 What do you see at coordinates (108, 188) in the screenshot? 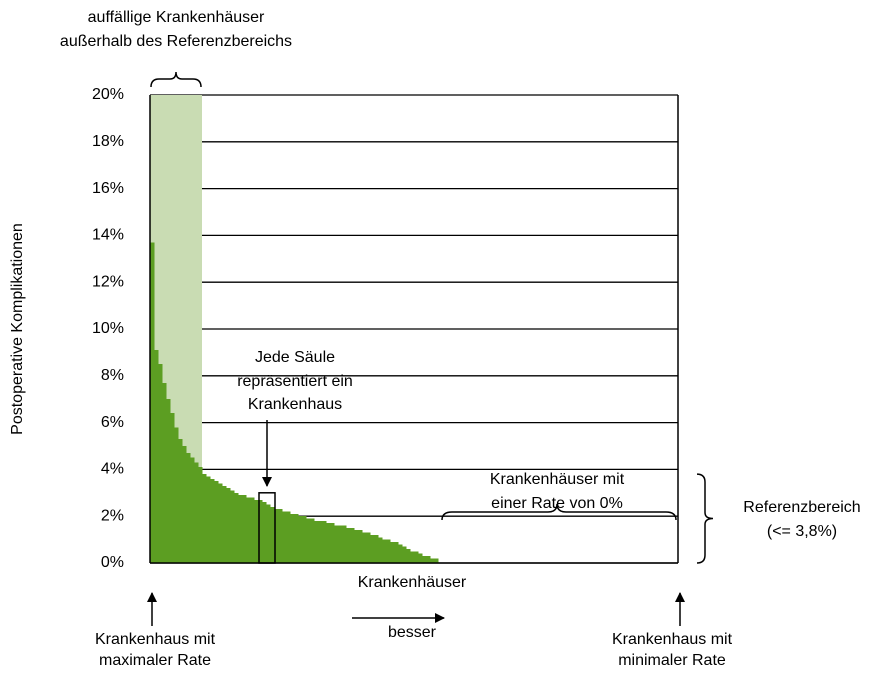
I see `y-tick-label: 16%` at bounding box center [108, 188].